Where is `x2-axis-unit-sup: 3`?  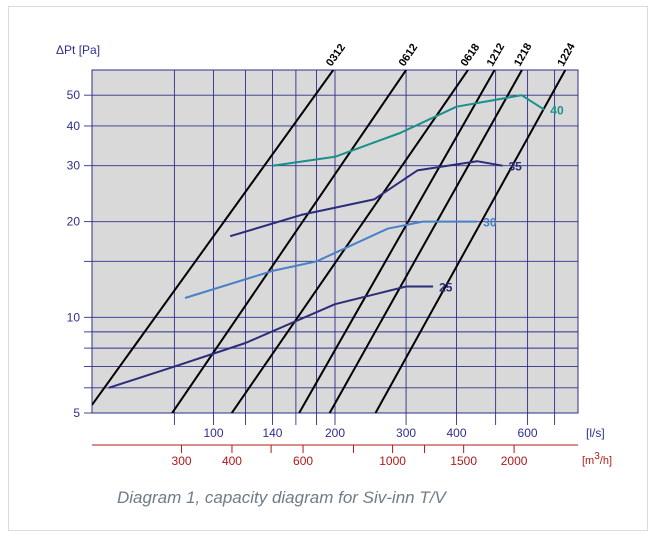
x2-axis-unit-sup: 3 is located at coordinates (597, 456).